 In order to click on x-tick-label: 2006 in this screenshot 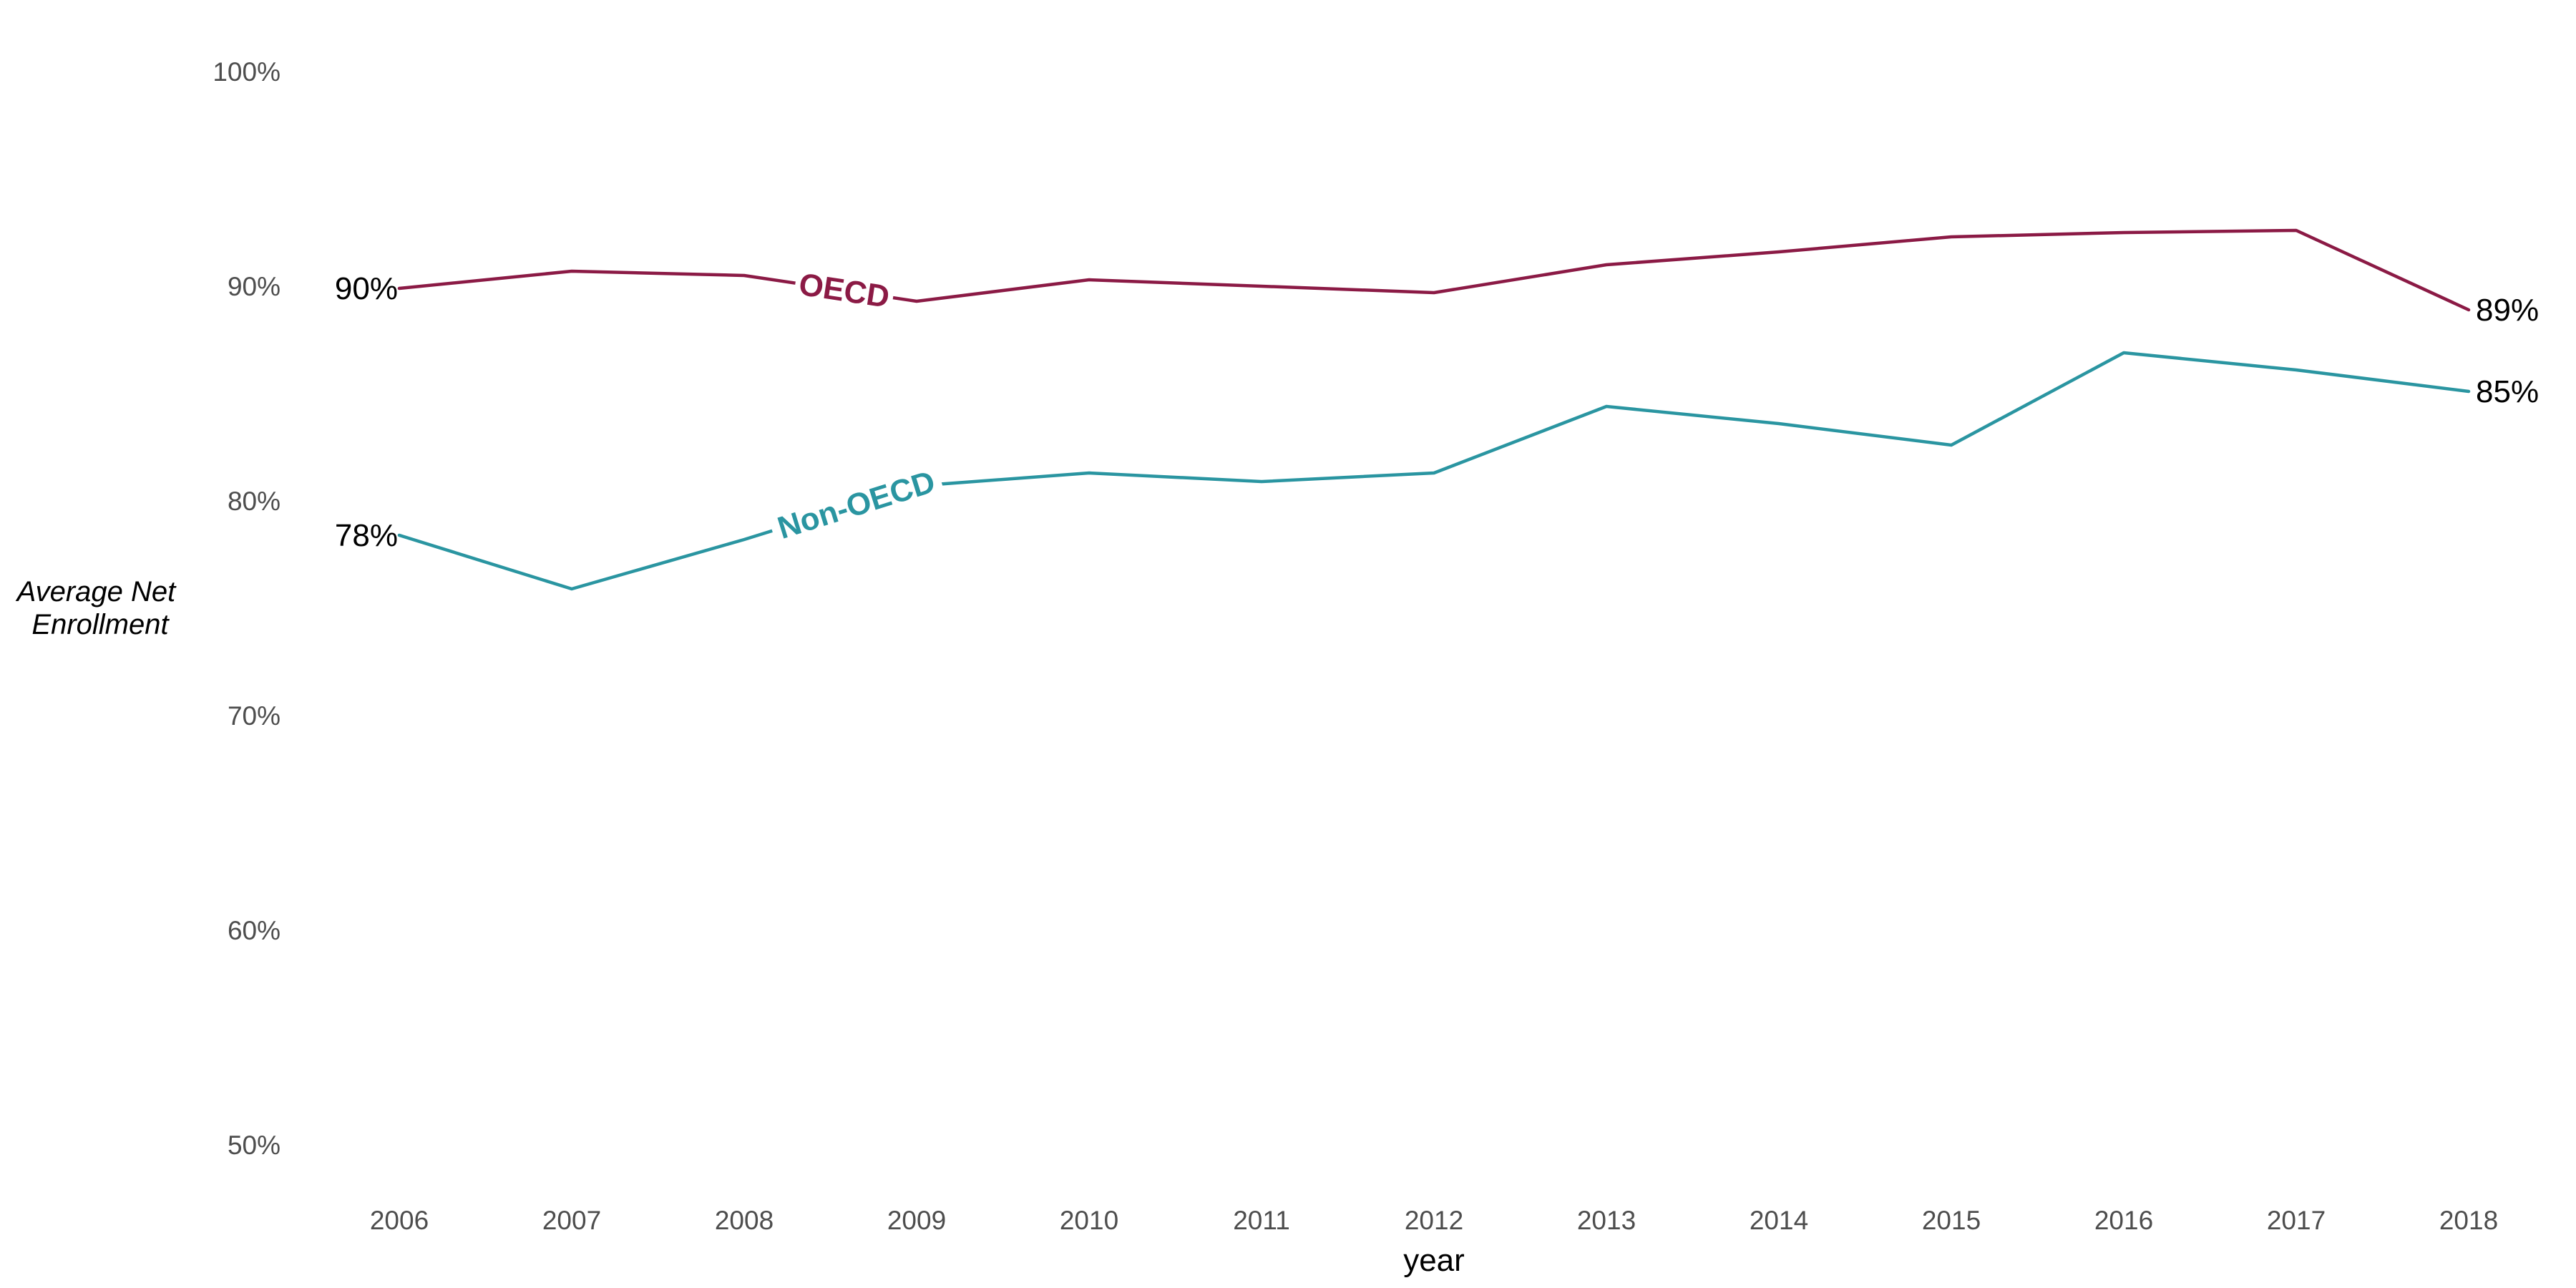, I will do `click(399, 1220)`.